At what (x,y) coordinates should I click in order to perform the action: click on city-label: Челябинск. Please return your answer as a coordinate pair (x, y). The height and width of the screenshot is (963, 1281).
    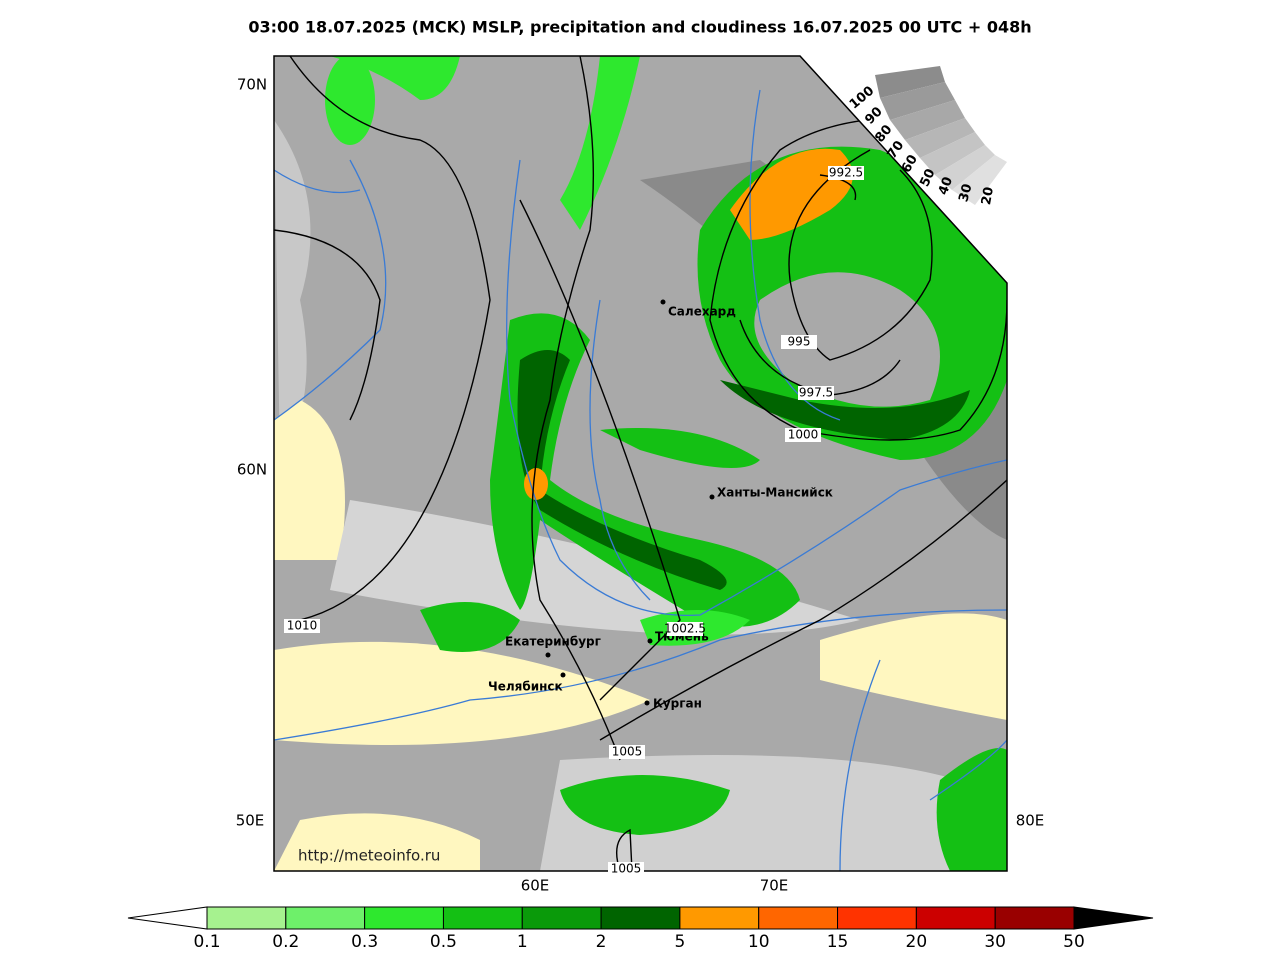
    Looking at the image, I should click on (525, 687).